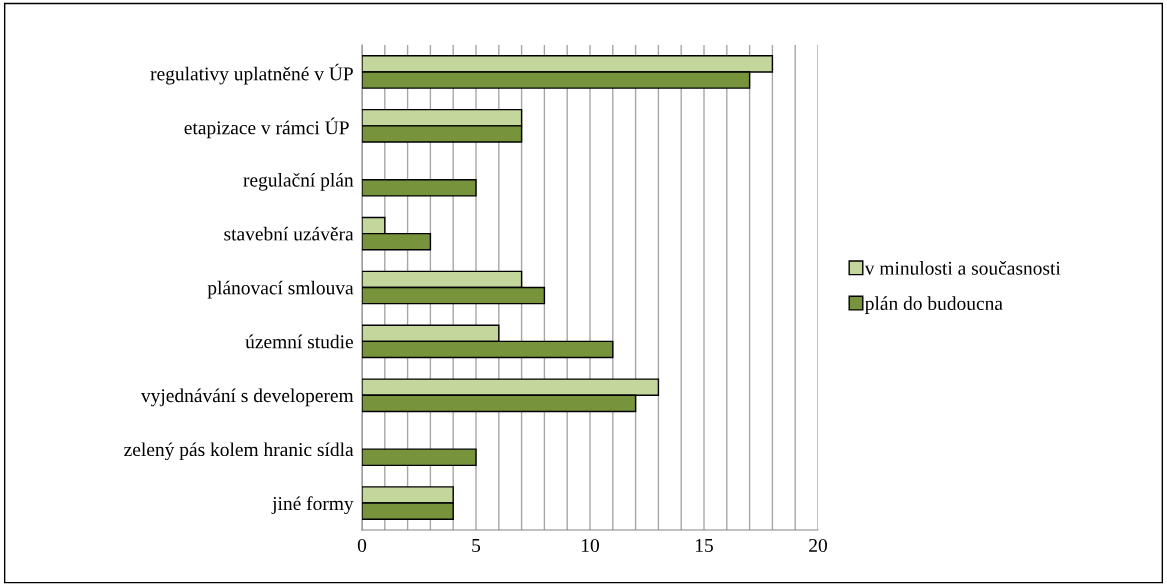 This screenshot has width=1167, height=585. What do you see at coordinates (247, 397) in the screenshot?
I see `y-tick-label: vyjednávání s developerem` at bounding box center [247, 397].